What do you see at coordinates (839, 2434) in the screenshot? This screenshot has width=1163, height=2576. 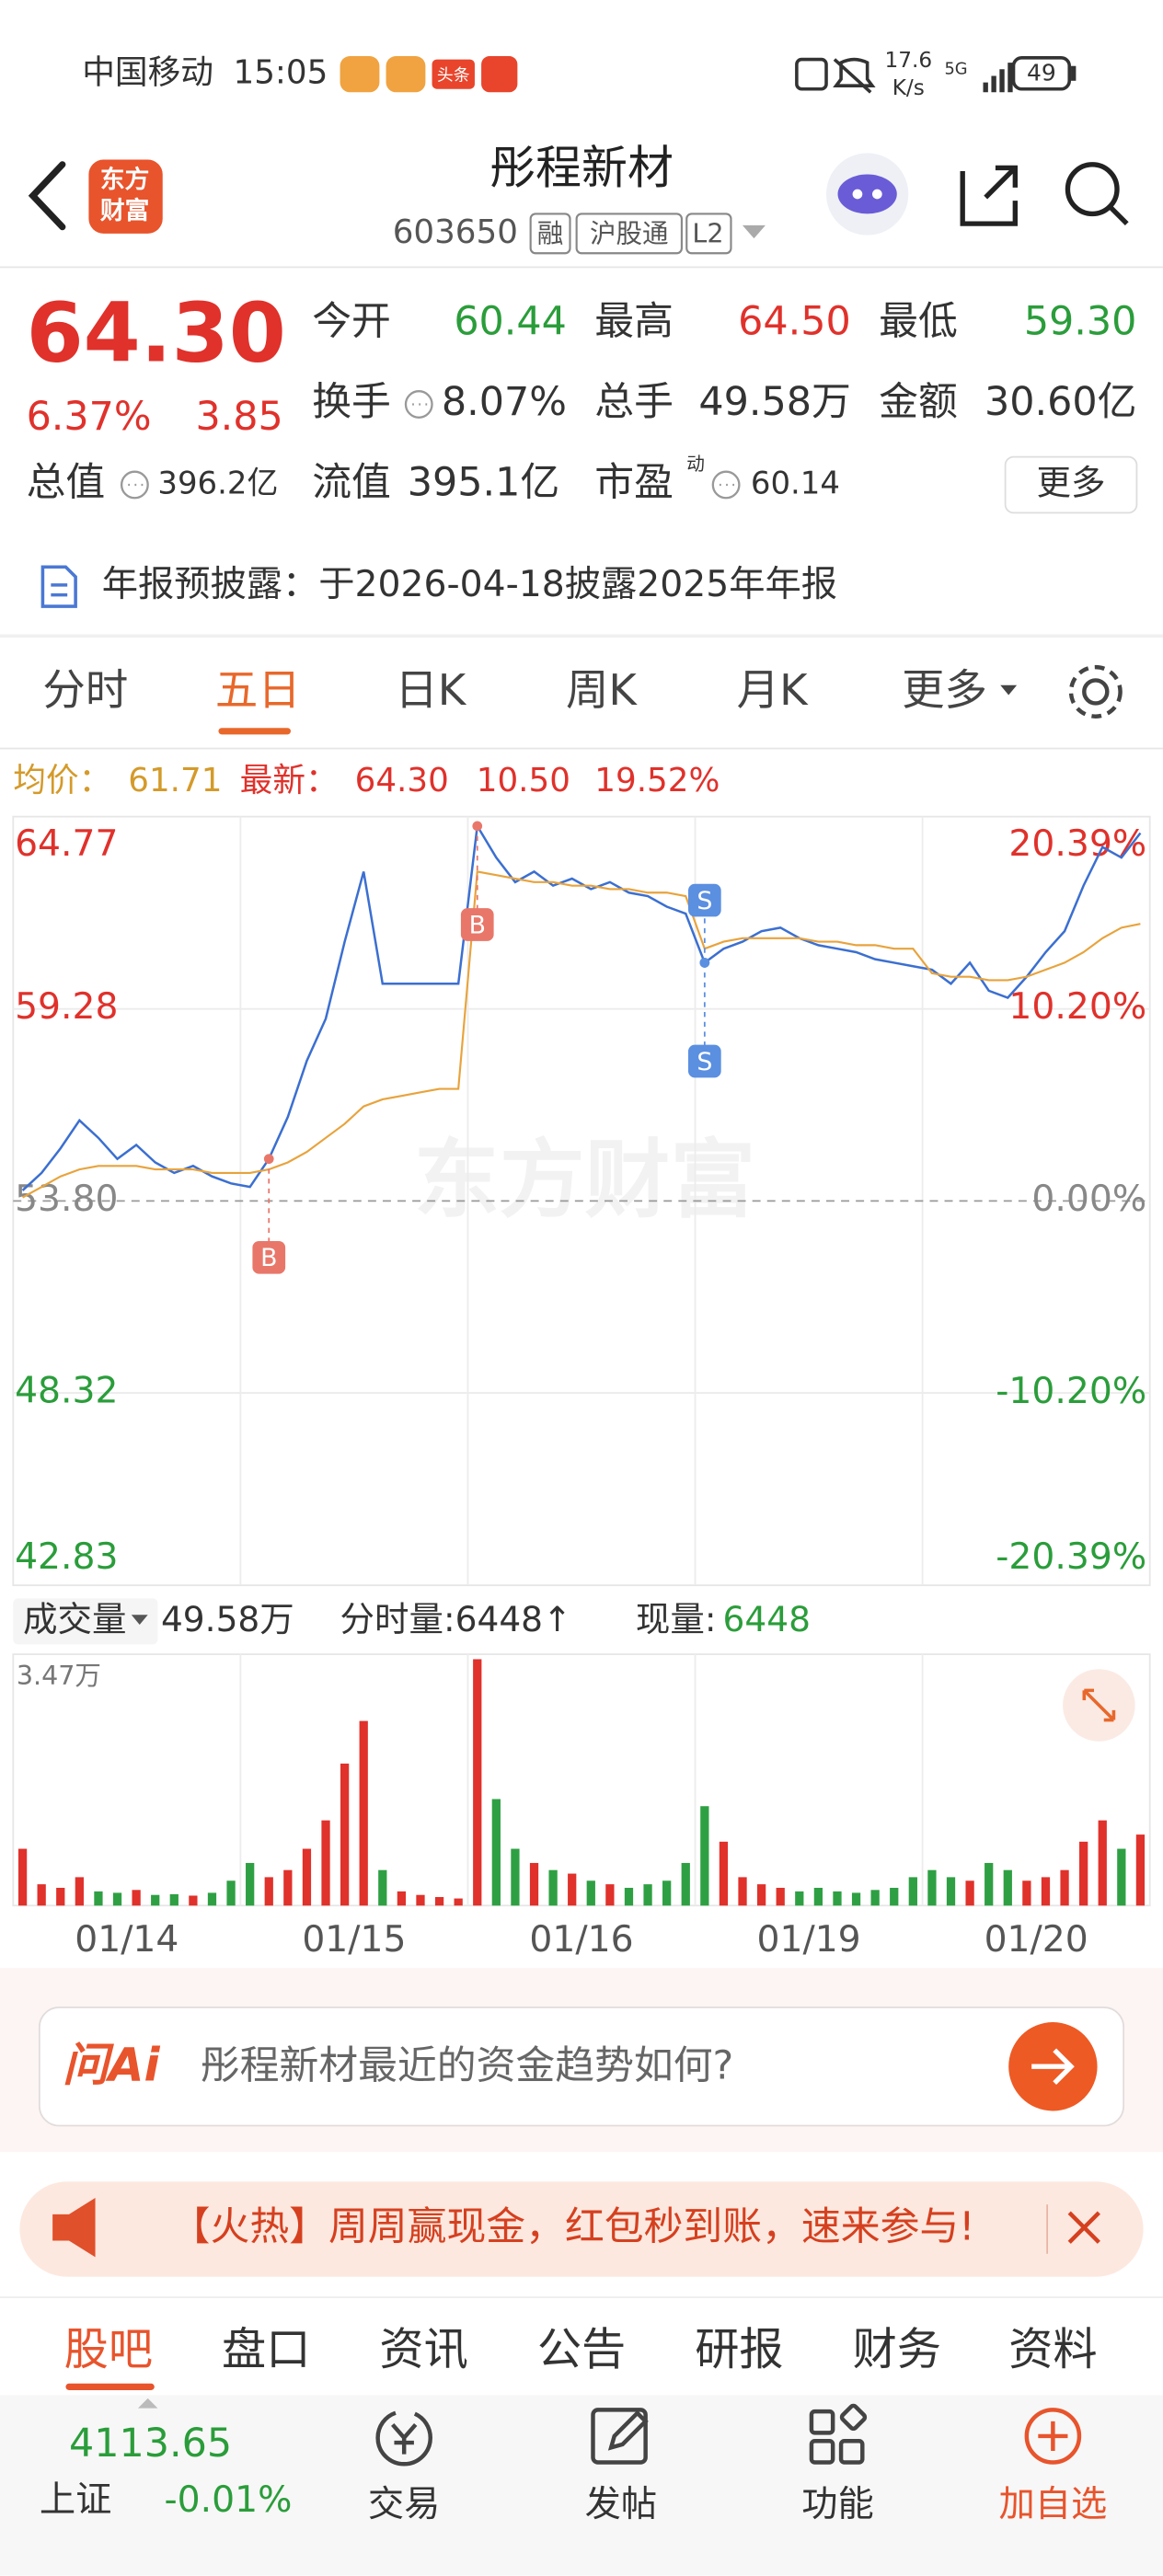 I see `function-icon` at bounding box center [839, 2434].